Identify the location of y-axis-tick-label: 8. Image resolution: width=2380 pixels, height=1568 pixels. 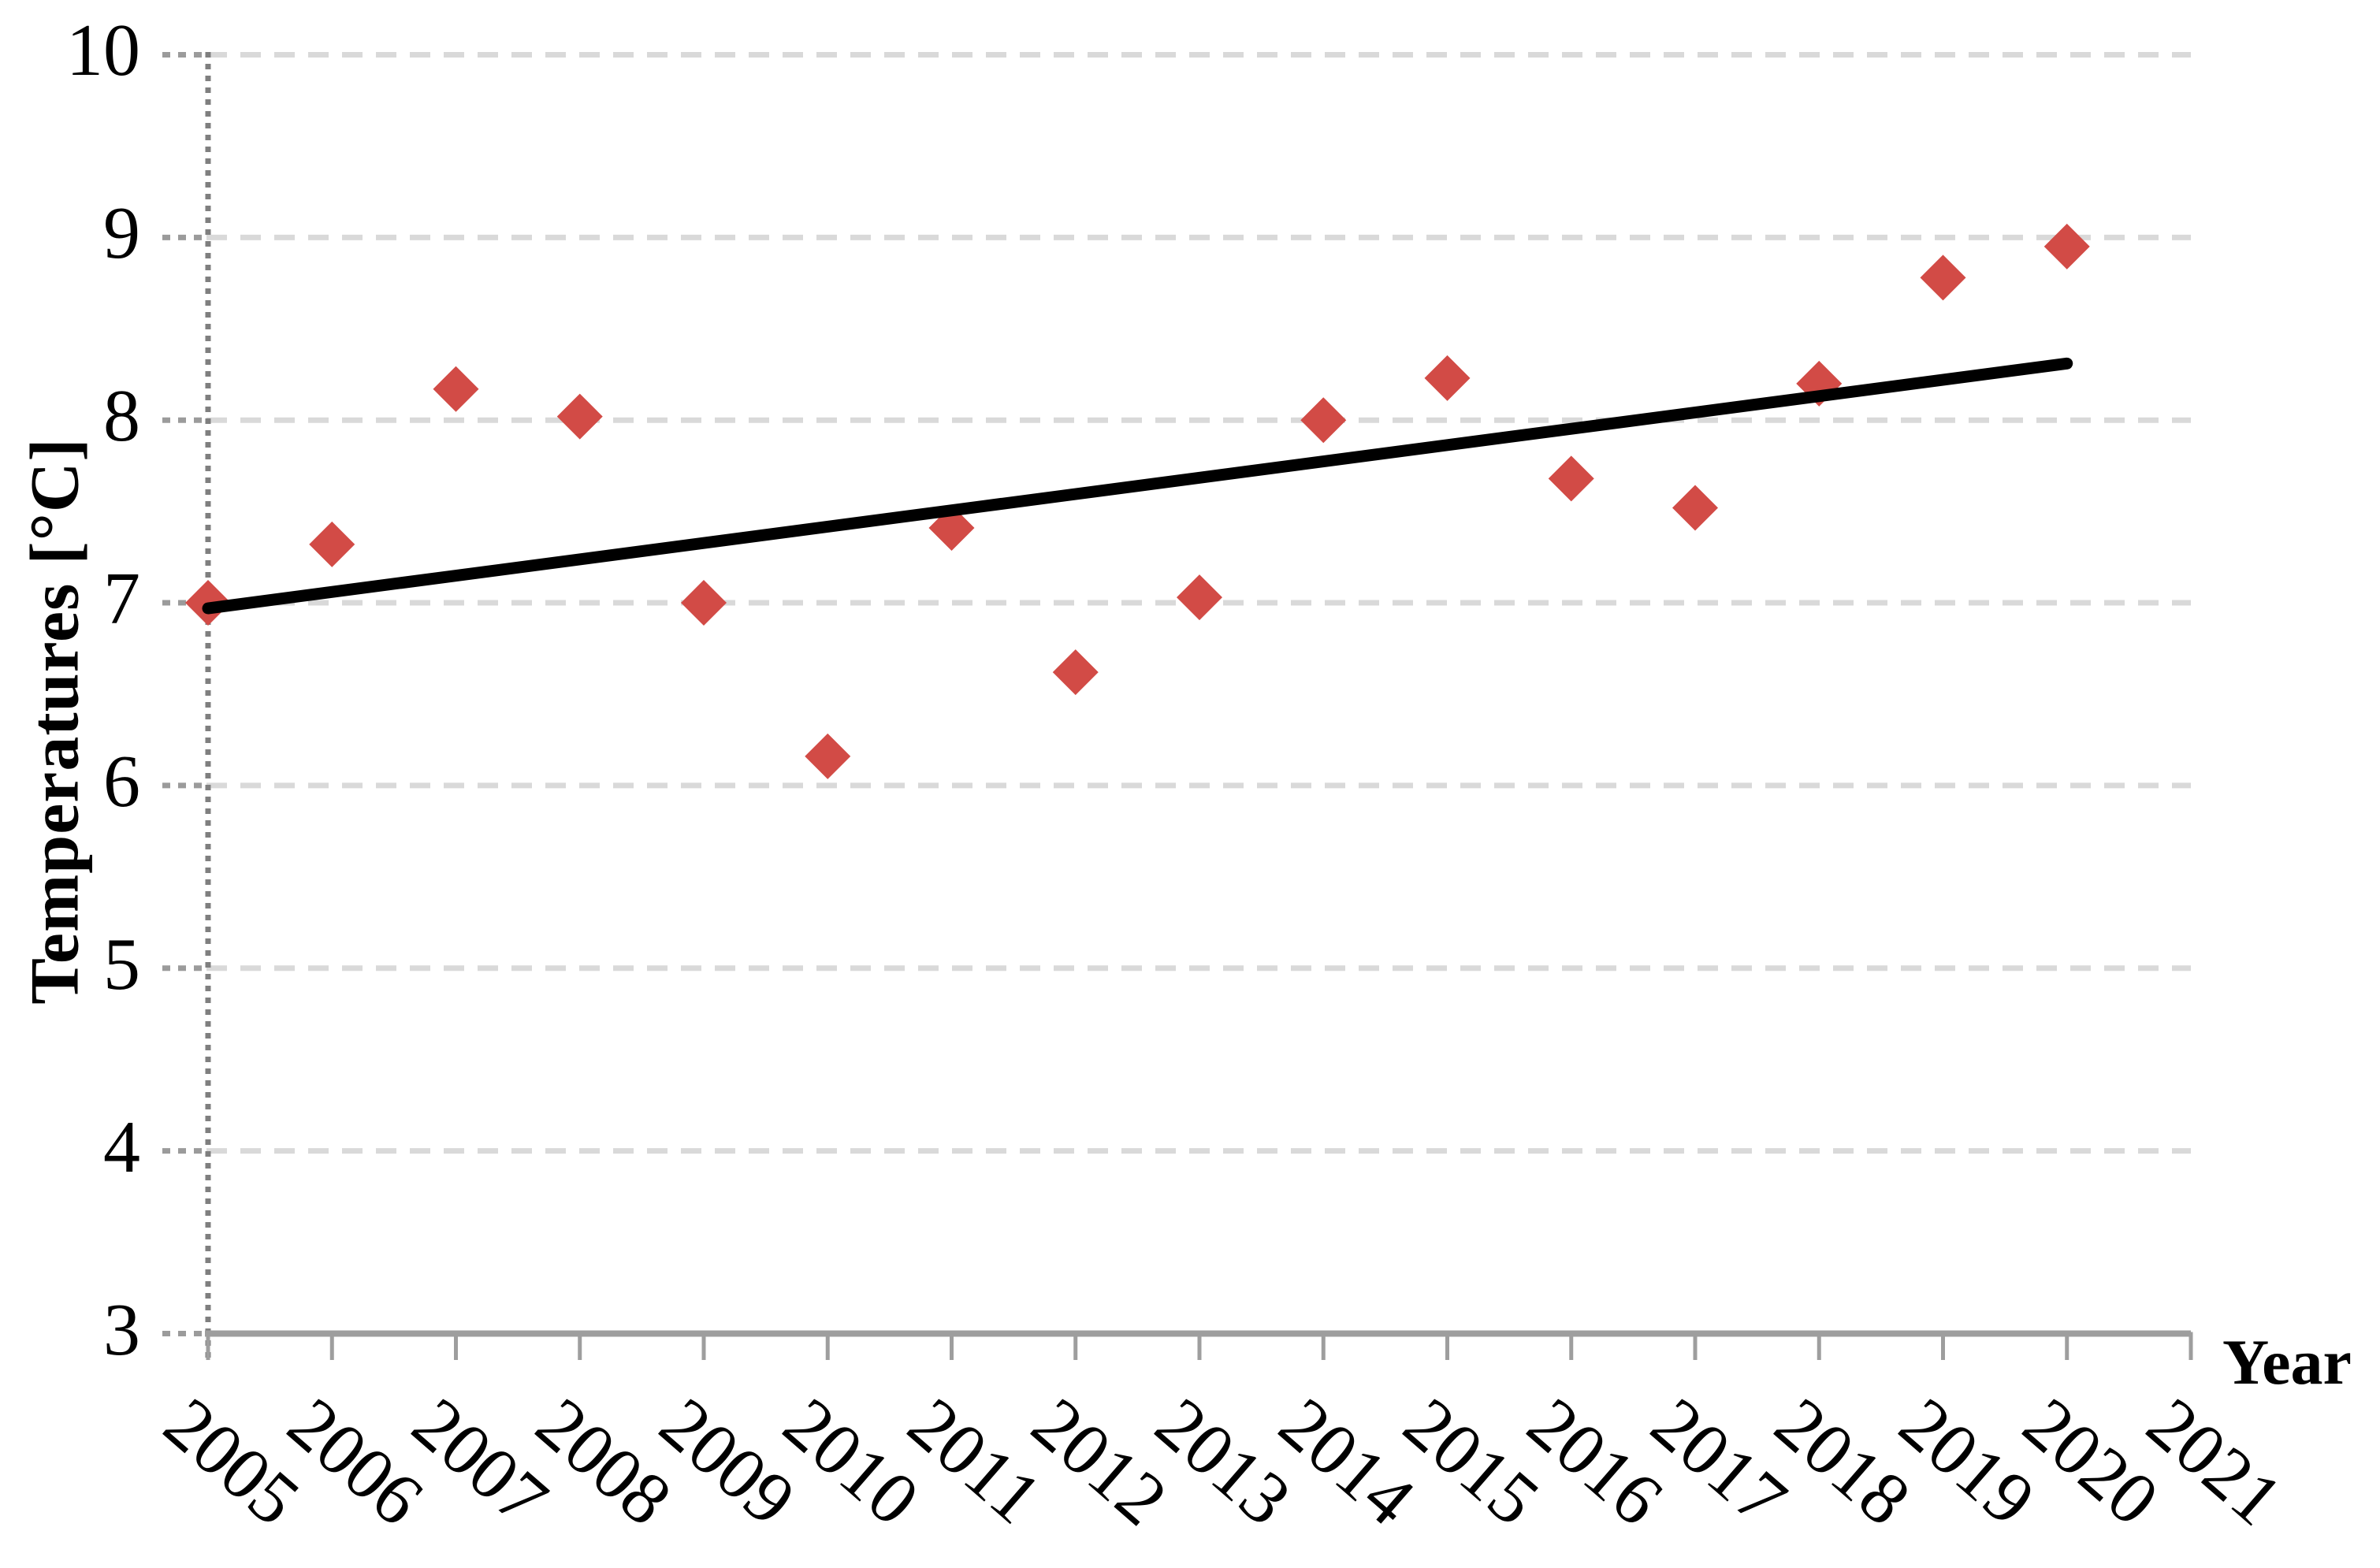
(121, 416).